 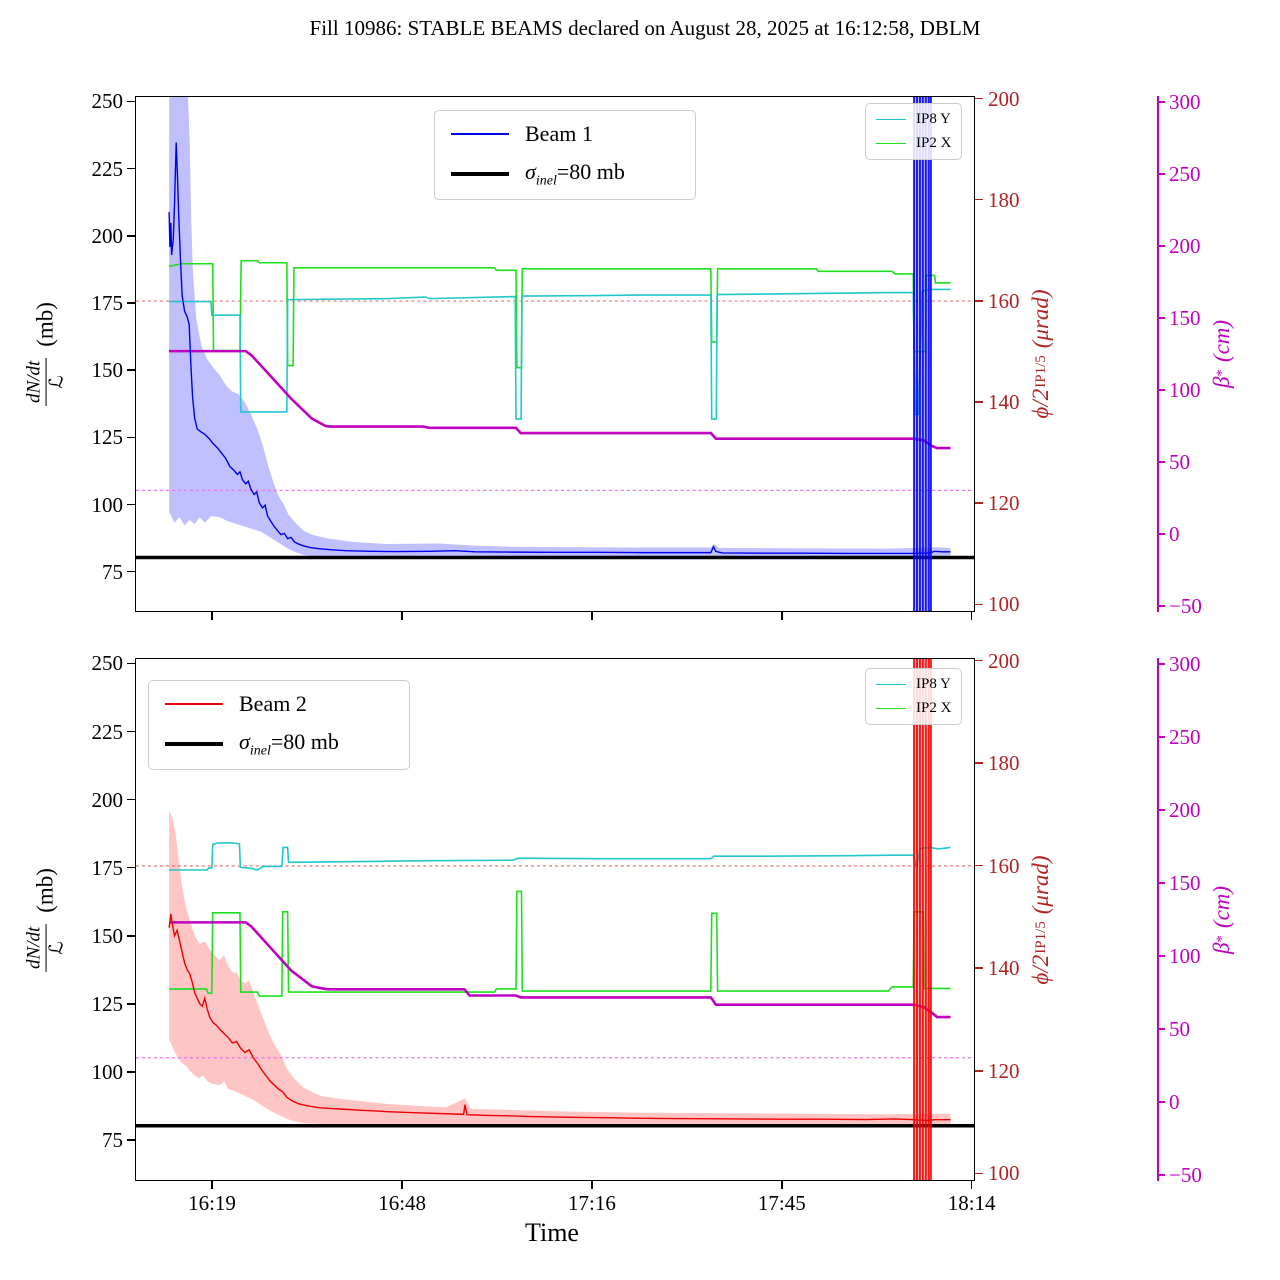 I want to click on legend-ip-top: IP8 Y IP2 X, so click(x=914, y=131).